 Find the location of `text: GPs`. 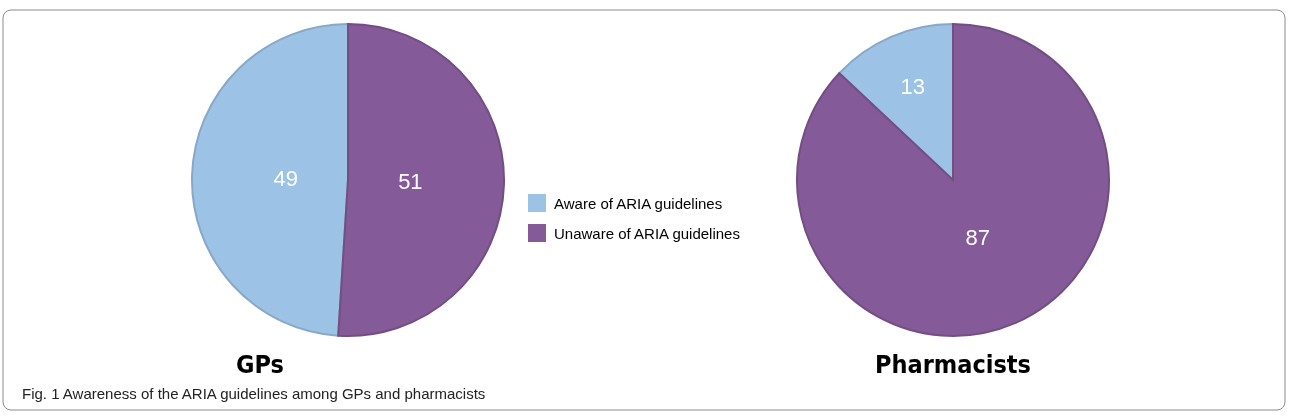

text: GPs is located at coordinates (260, 364).